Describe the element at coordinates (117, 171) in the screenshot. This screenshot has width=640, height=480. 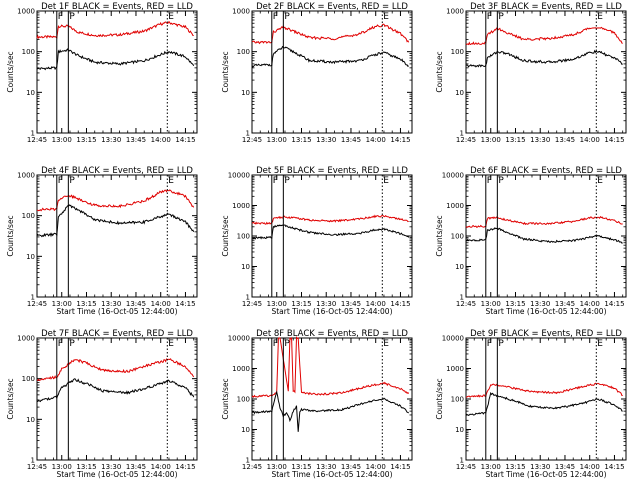
I see `panel-title: Det 4F BLACK = Events, RED = LLD` at that location.